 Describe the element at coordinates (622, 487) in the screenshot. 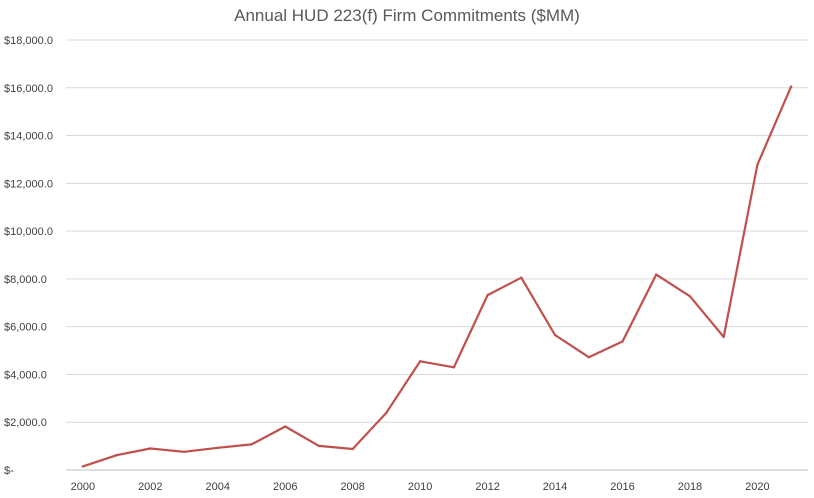

I see `x-tick-label: 2016` at that location.